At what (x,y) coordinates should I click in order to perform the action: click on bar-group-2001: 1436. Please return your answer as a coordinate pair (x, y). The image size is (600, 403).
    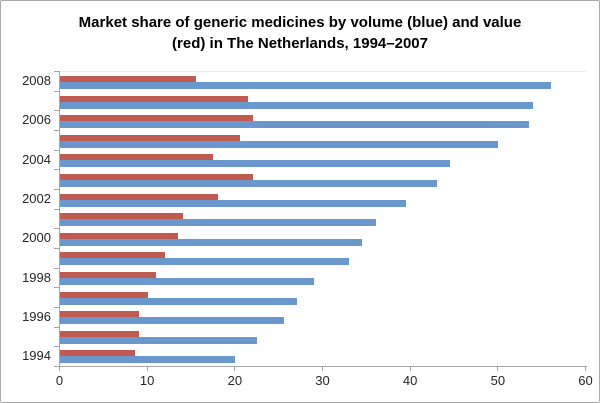
    Looking at the image, I should click on (323, 219).